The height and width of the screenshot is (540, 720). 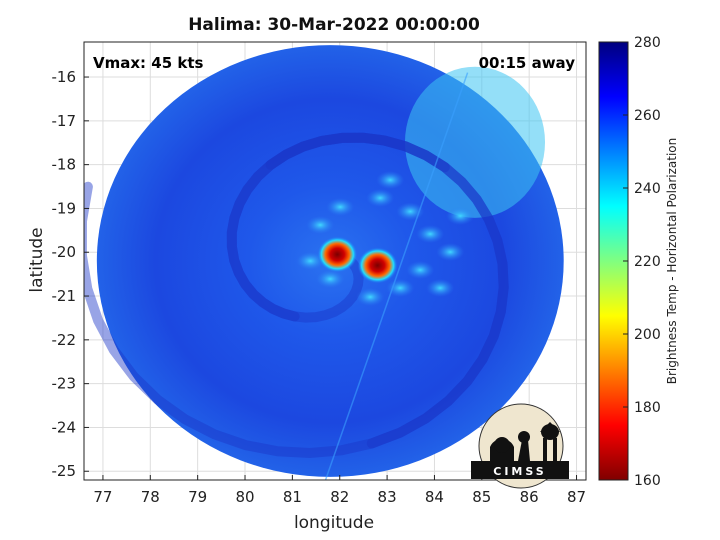 What do you see at coordinates (576, 497) in the screenshot?
I see `x-tick-label: 87` at bounding box center [576, 497].